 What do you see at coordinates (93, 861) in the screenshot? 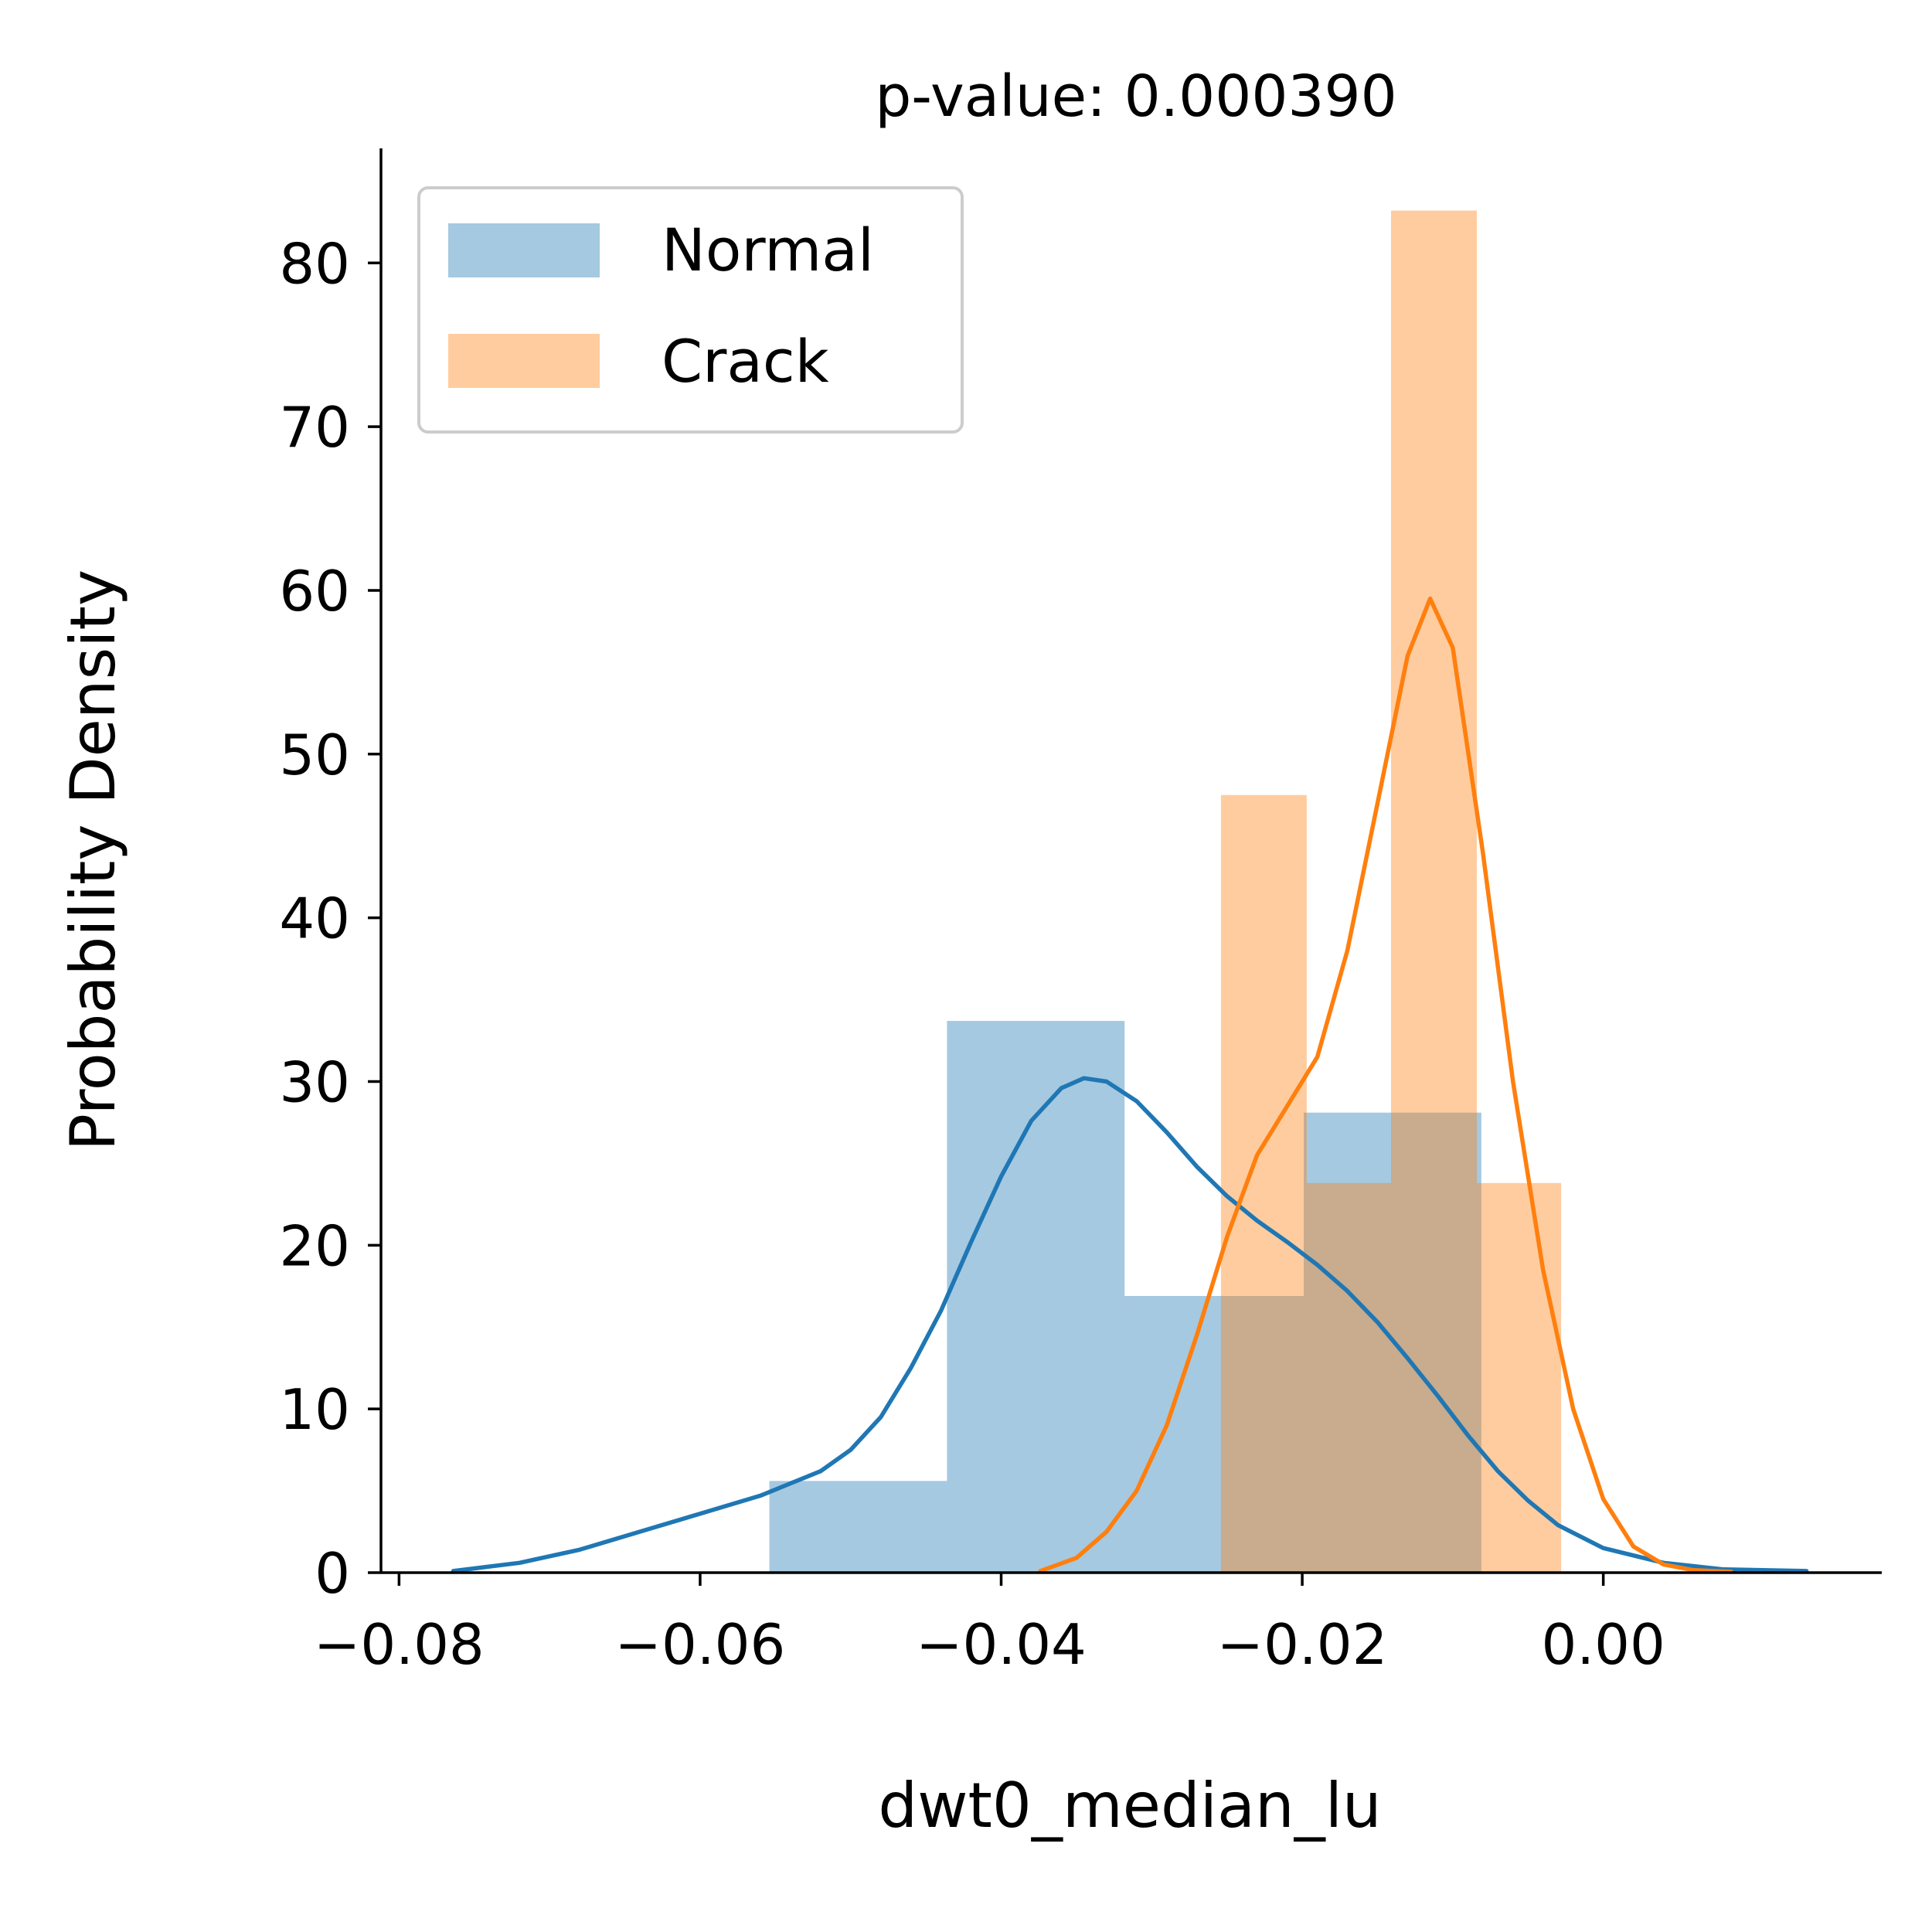
I see `y-axis-label: Probability Density` at bounding box center [93, 861].